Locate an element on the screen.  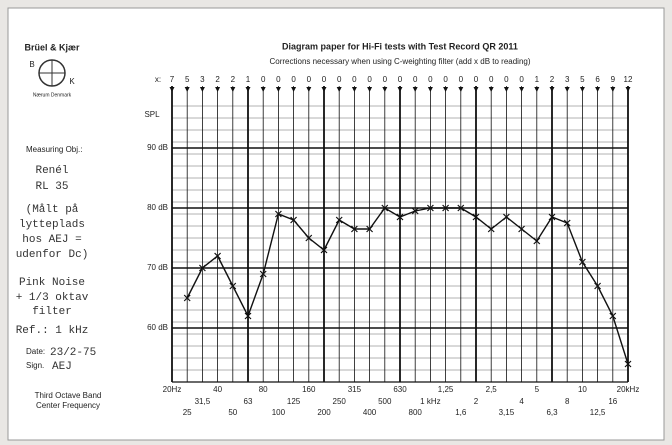
x-tick-label: 10 is located at coordinates (582, 389).